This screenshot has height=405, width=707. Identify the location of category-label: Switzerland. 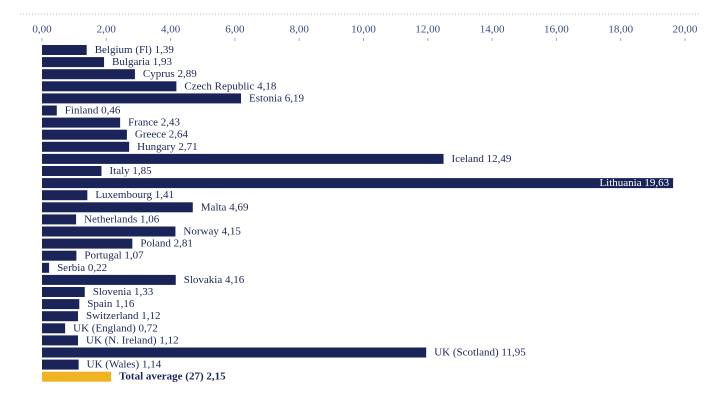
(112, 316).